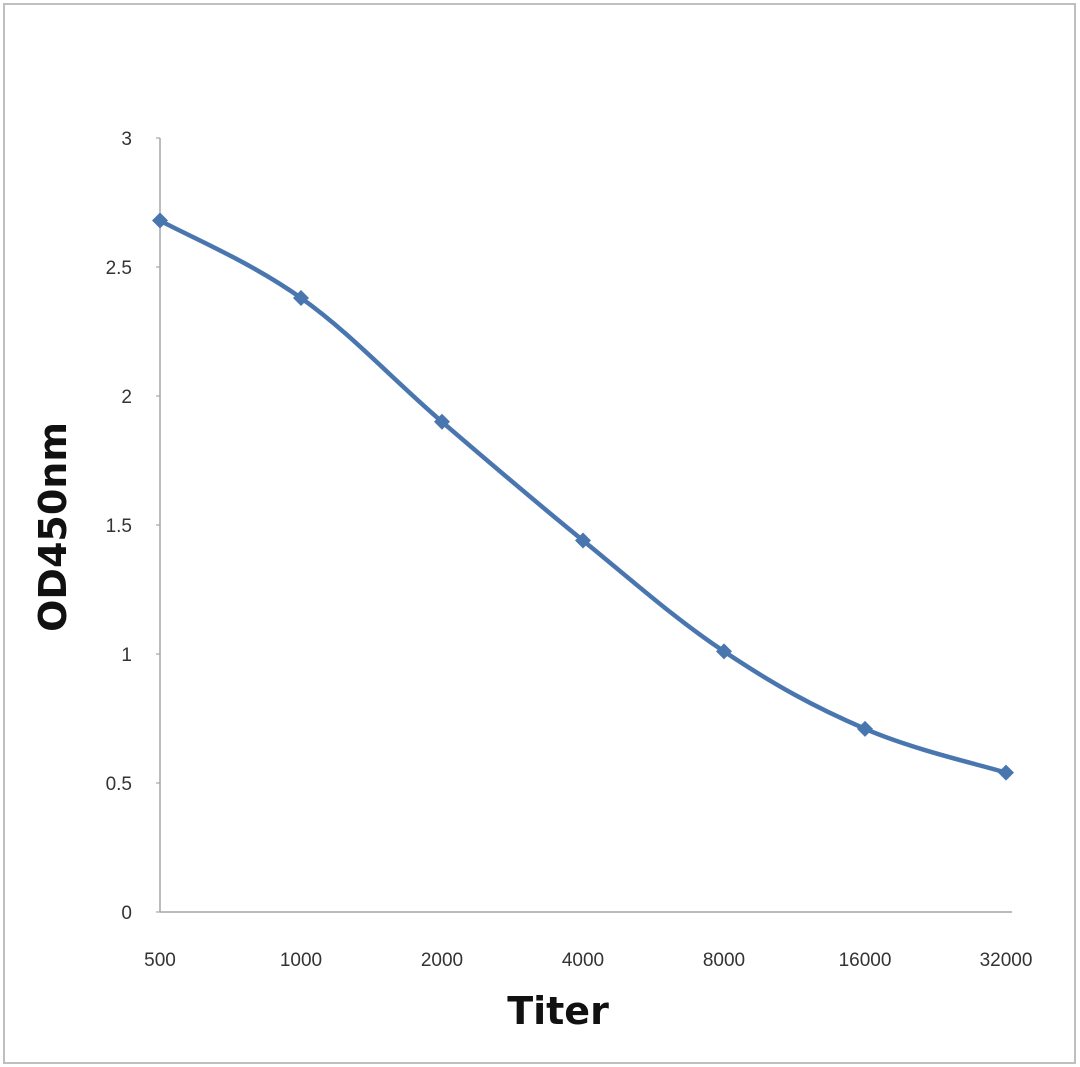 The image size is (1080, 1067). Describe the element at coordinates (1006, 960) in the screenshot. I see `x-tick-label: 32000` at that location.